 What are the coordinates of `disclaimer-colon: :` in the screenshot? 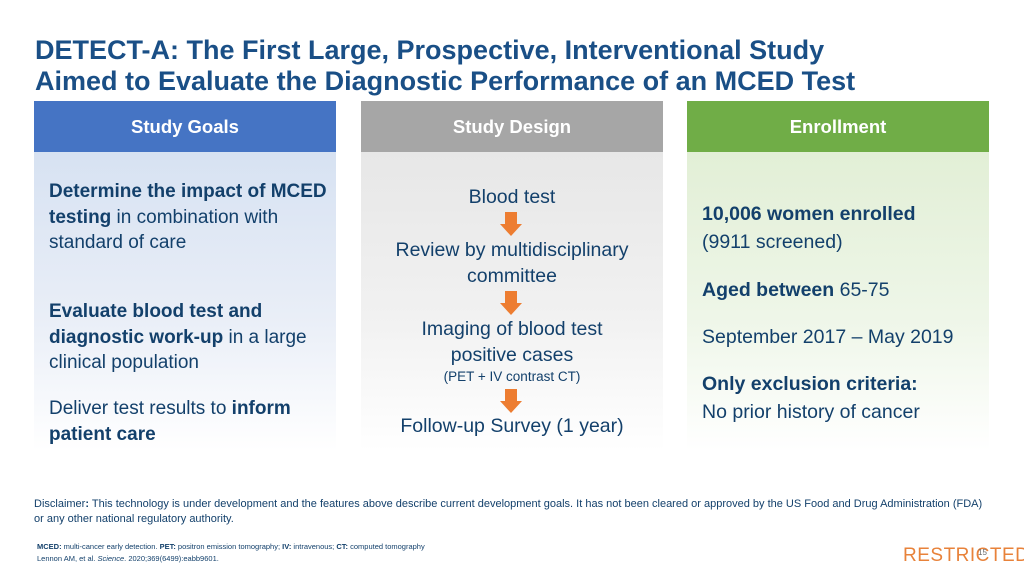 It's located at (87, 504).